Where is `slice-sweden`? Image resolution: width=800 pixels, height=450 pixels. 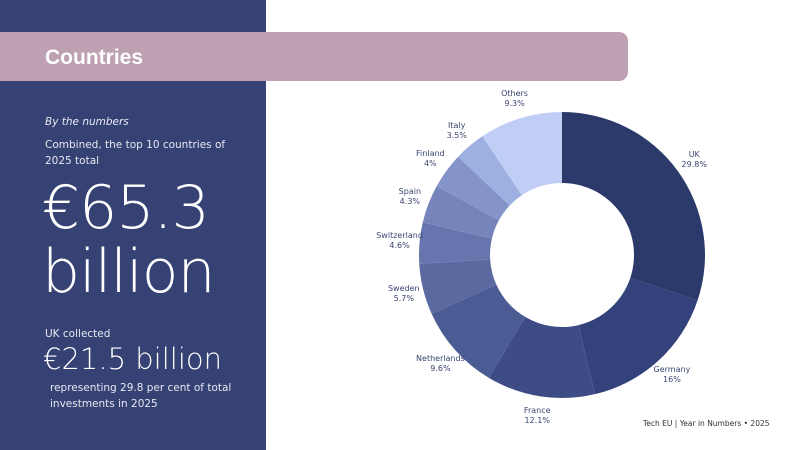 slice-sweden is located at coordinates (458, 286).